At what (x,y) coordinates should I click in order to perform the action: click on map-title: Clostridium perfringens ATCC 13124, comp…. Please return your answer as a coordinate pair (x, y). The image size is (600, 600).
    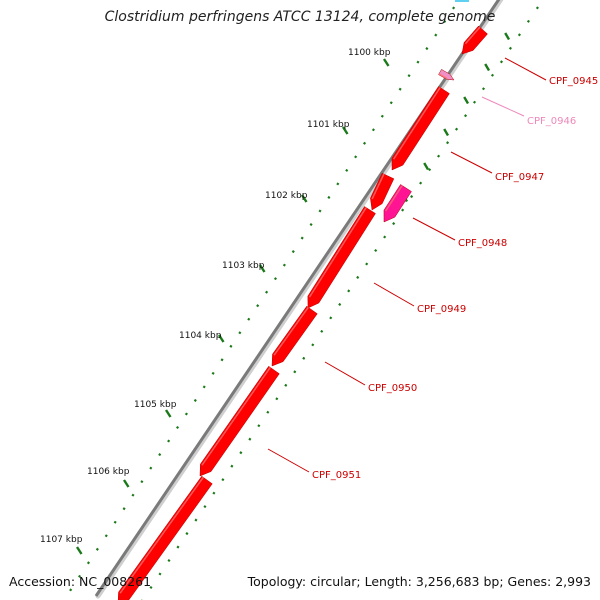
    Looking at the image, I should click on (300, 17).